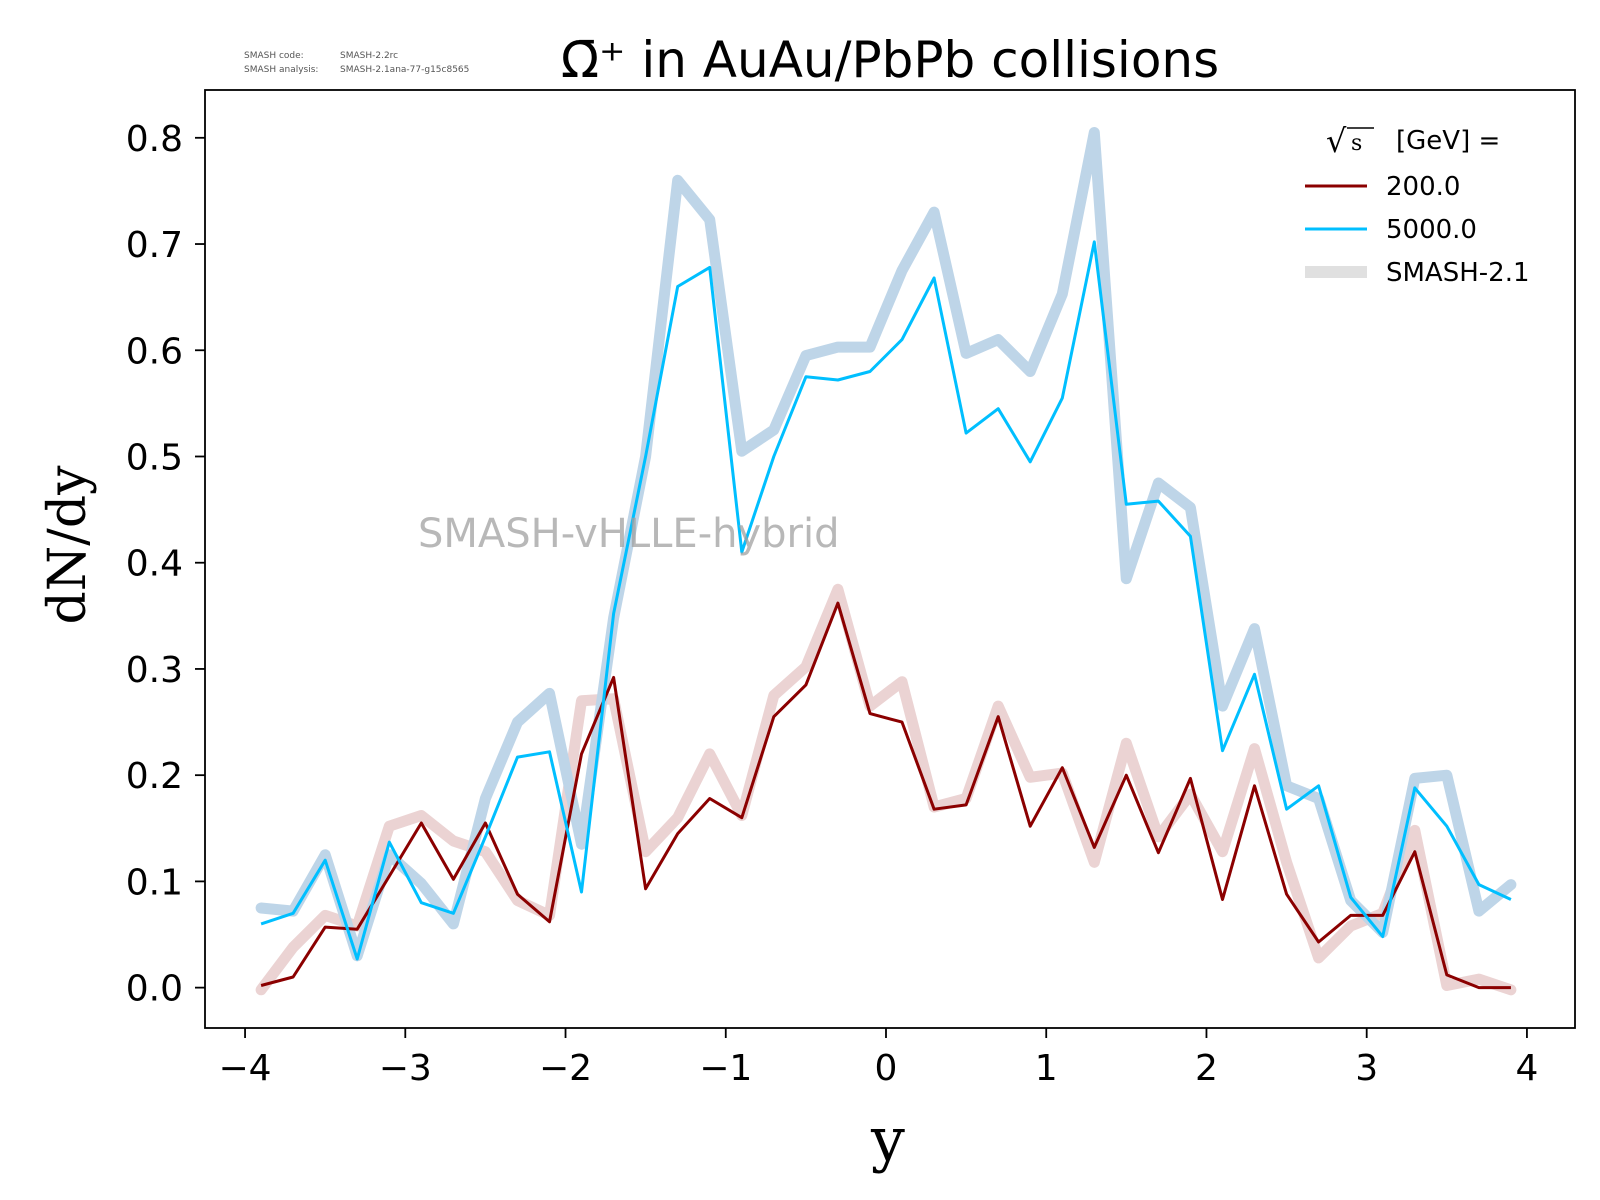  What do you see at coordinates (565, 1068) in the screenshot?
I see `x-tick-label: −2` at bounding box center [565, 1068].